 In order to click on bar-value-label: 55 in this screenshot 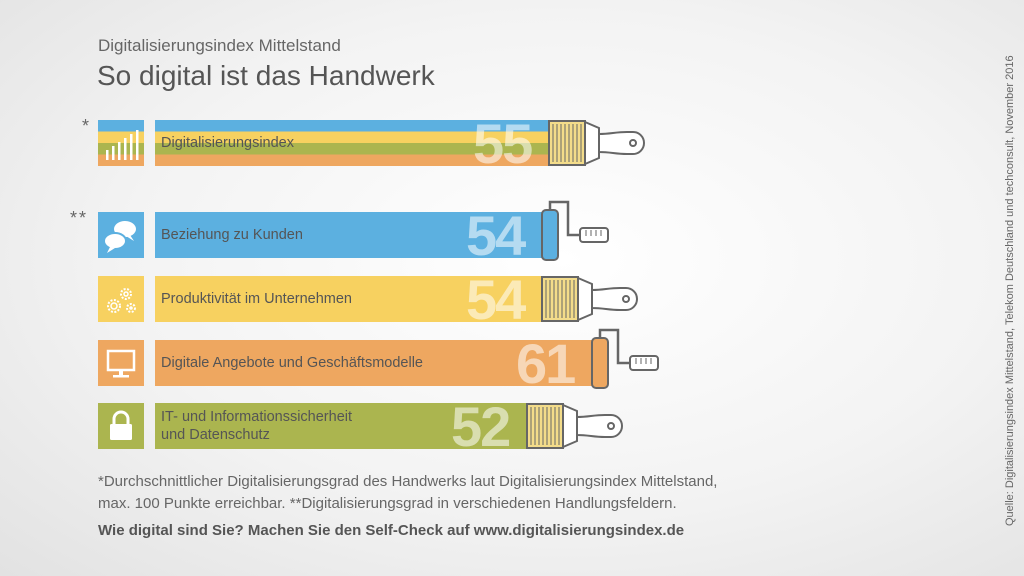, I will do `click(503, 143)`.